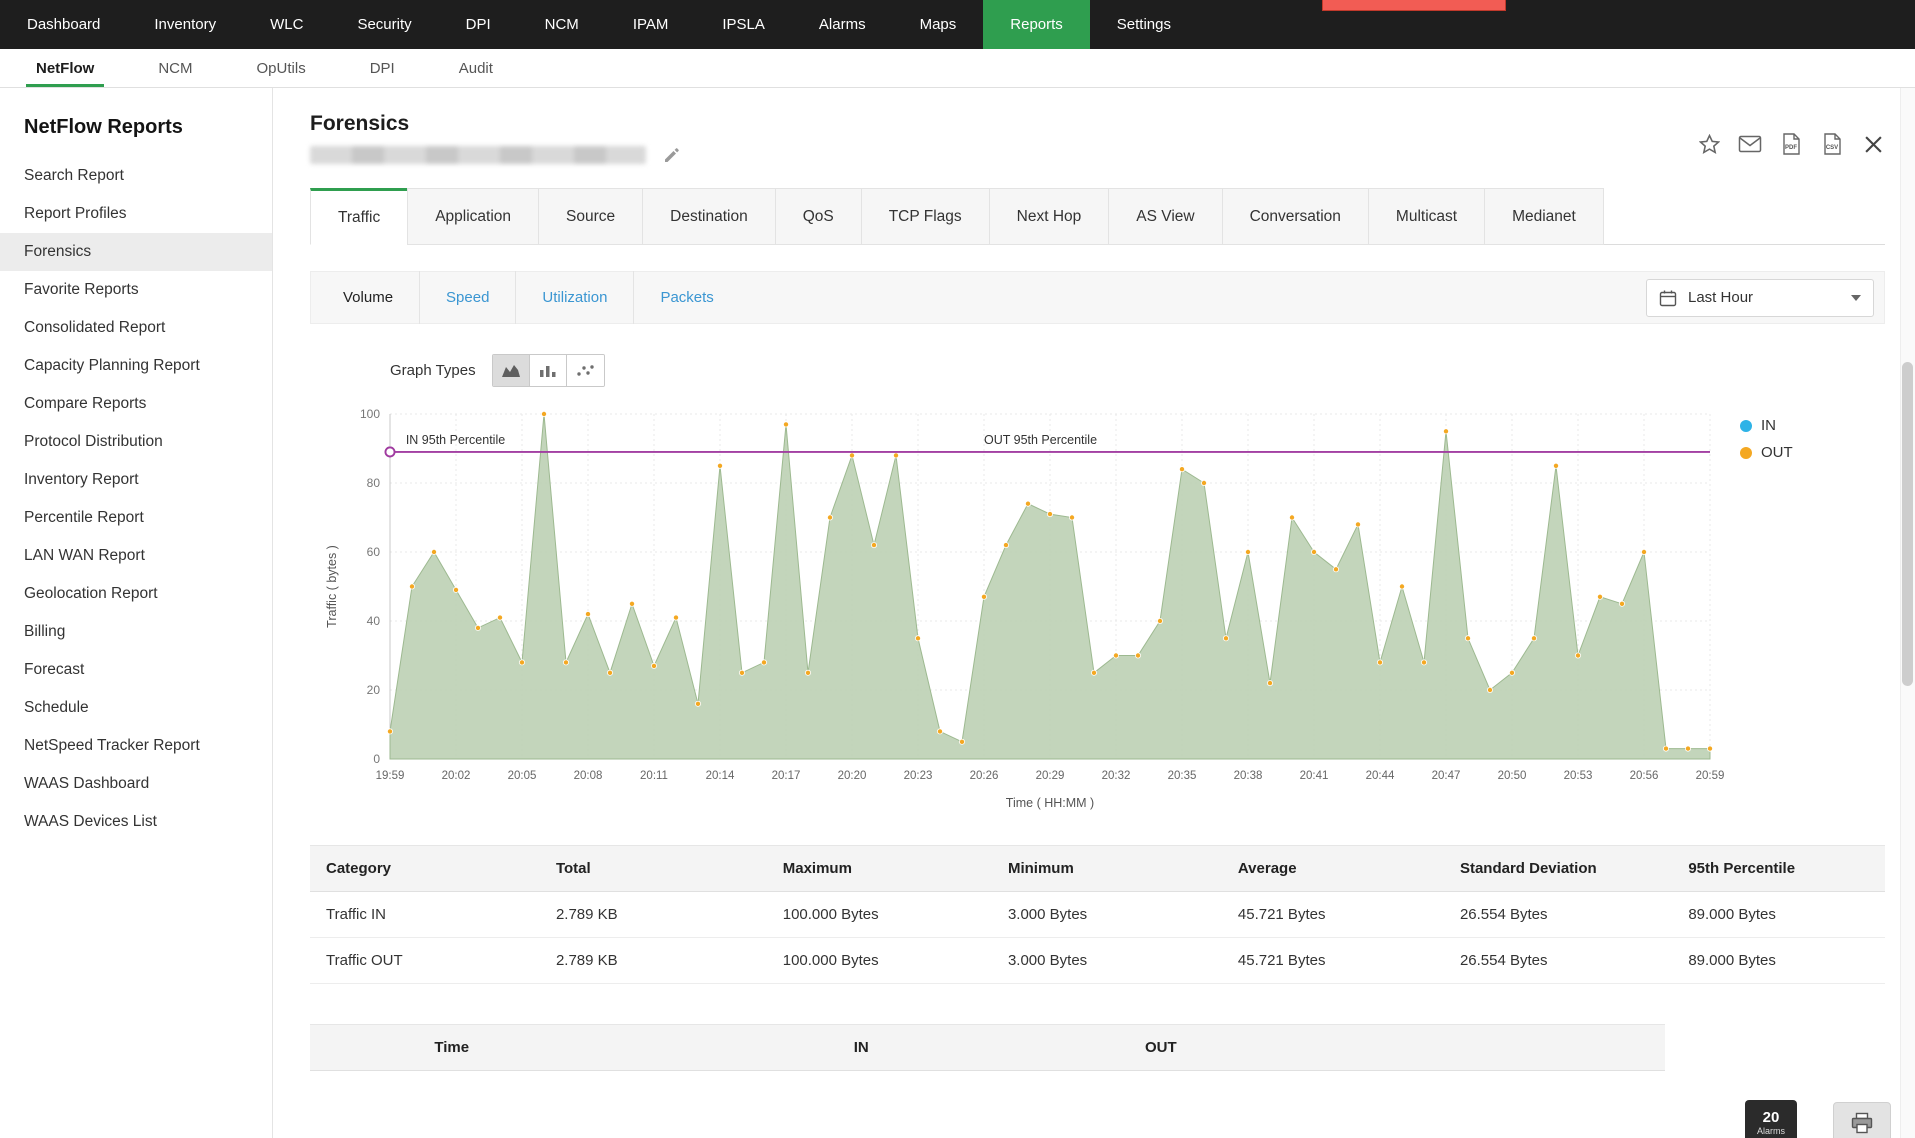 The height and width of the screenshot is (1138, 1915). What do you see at coordinates (81, 289) in the screenshot?
I see `sidebar-item: Favorite Reports` at bounding box center [81, 289].